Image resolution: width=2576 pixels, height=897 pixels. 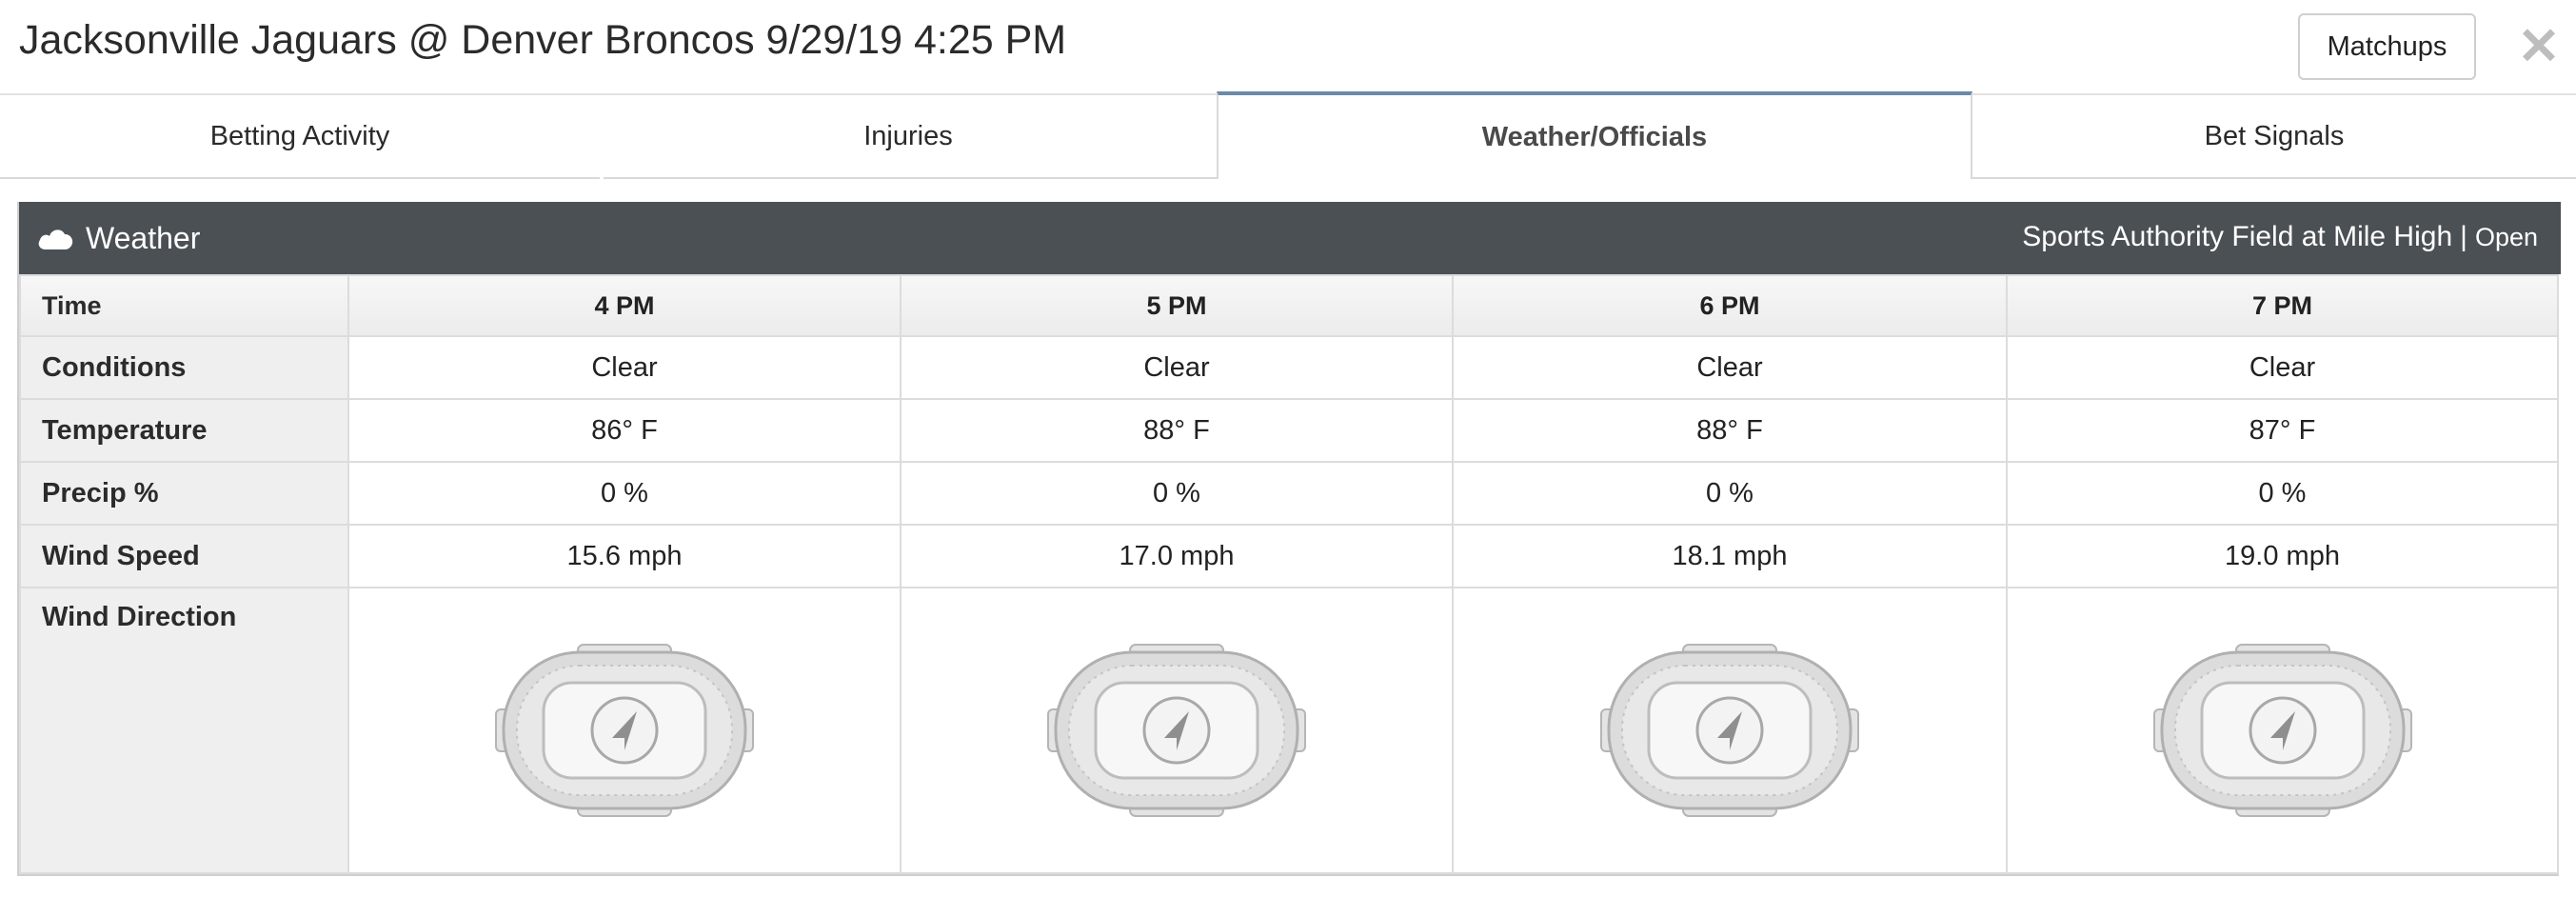 What do you see at coordinates (143, 238) in the screenshot?
I see `weather-title: Weather` at bounding box center [143, 238].